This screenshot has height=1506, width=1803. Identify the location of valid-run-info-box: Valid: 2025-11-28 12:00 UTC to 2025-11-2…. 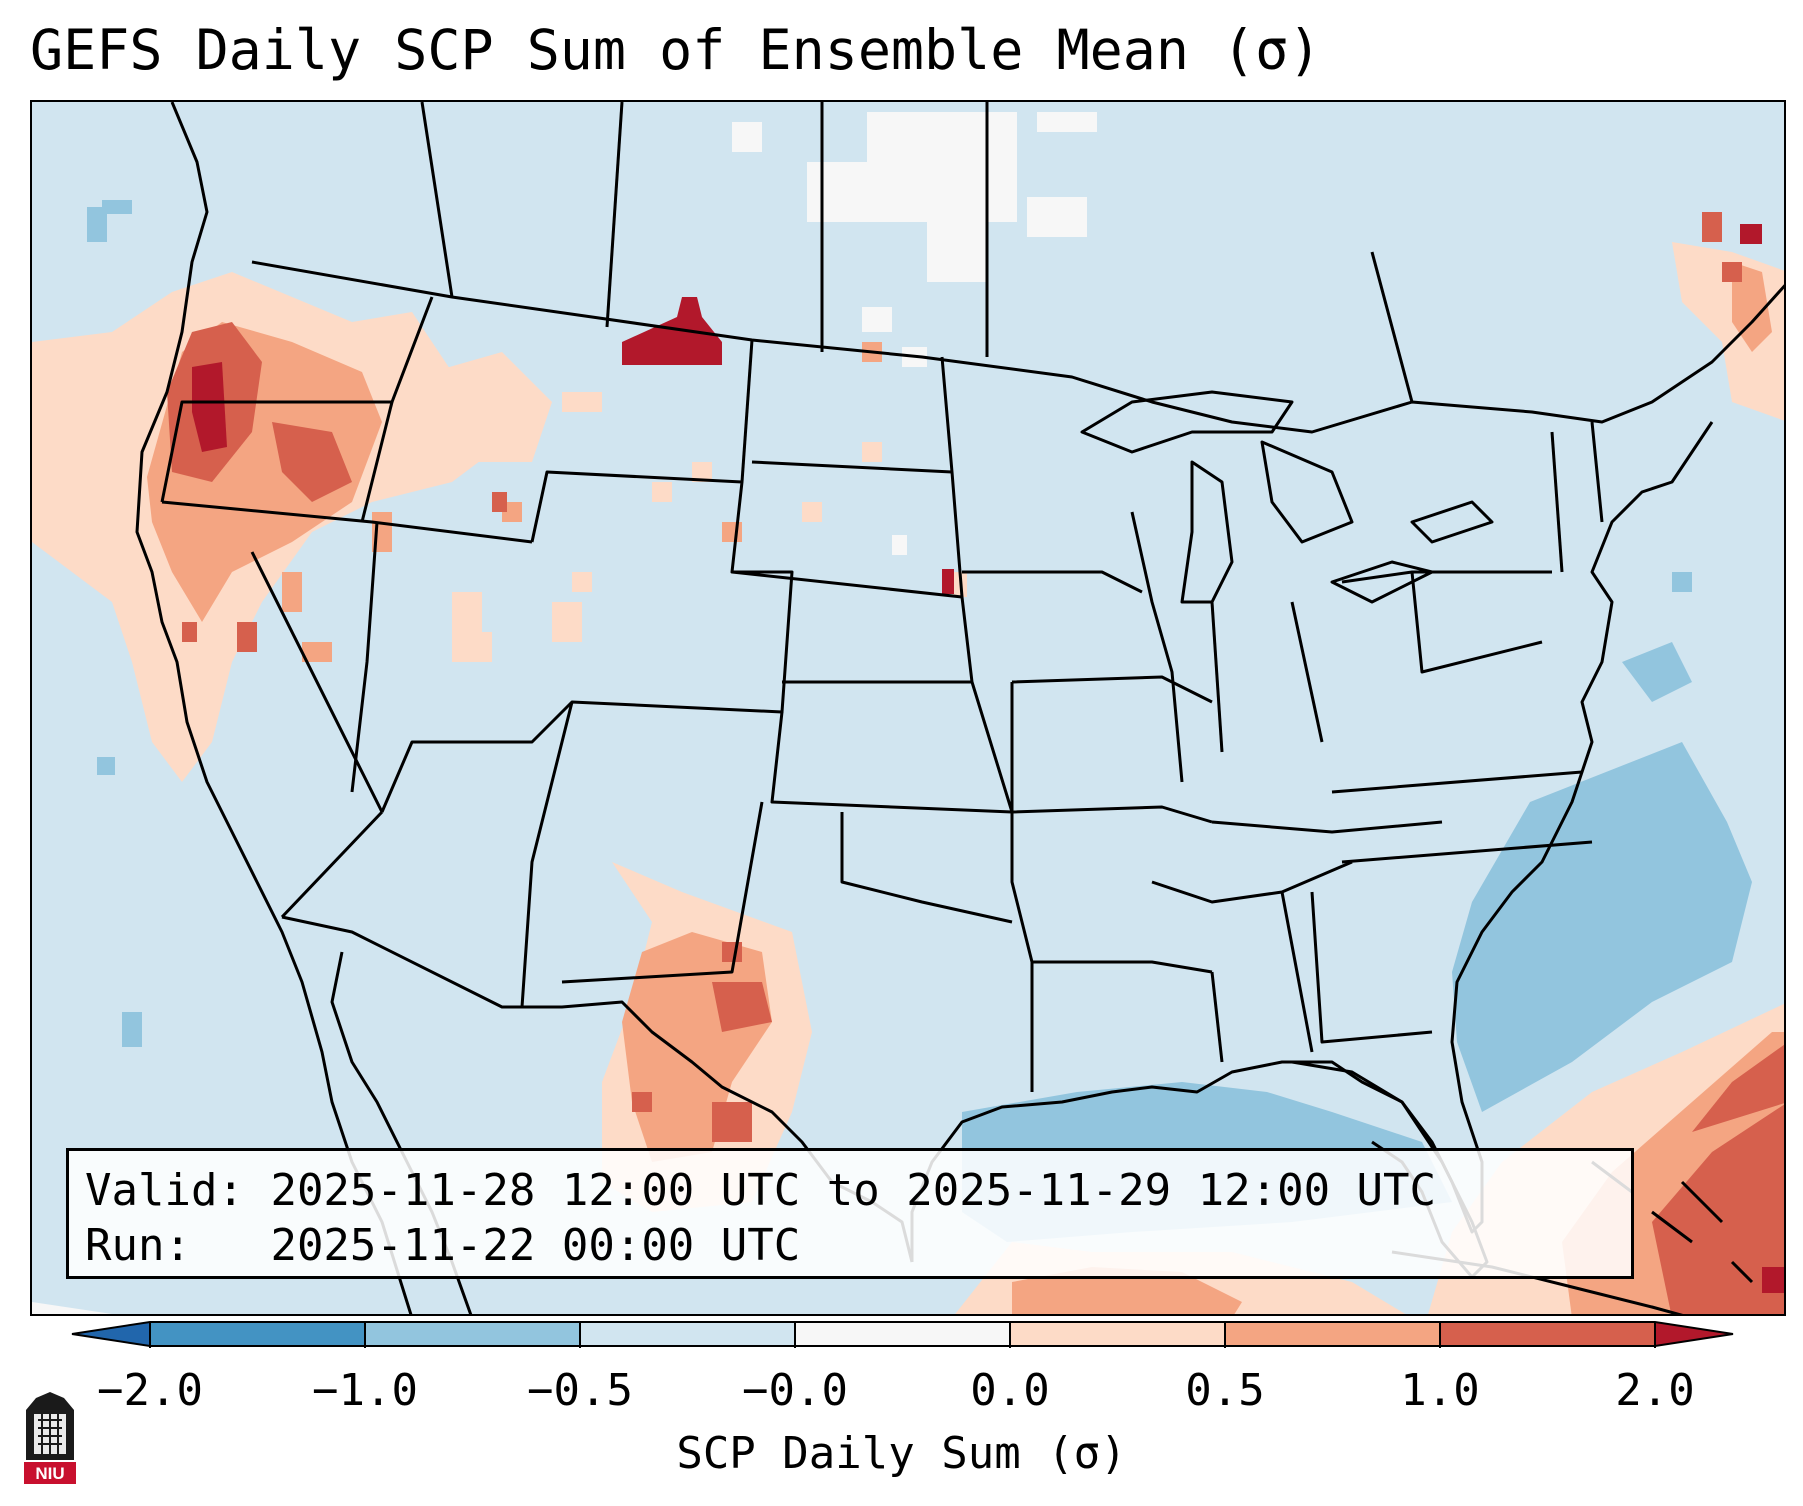
(850, 1213).